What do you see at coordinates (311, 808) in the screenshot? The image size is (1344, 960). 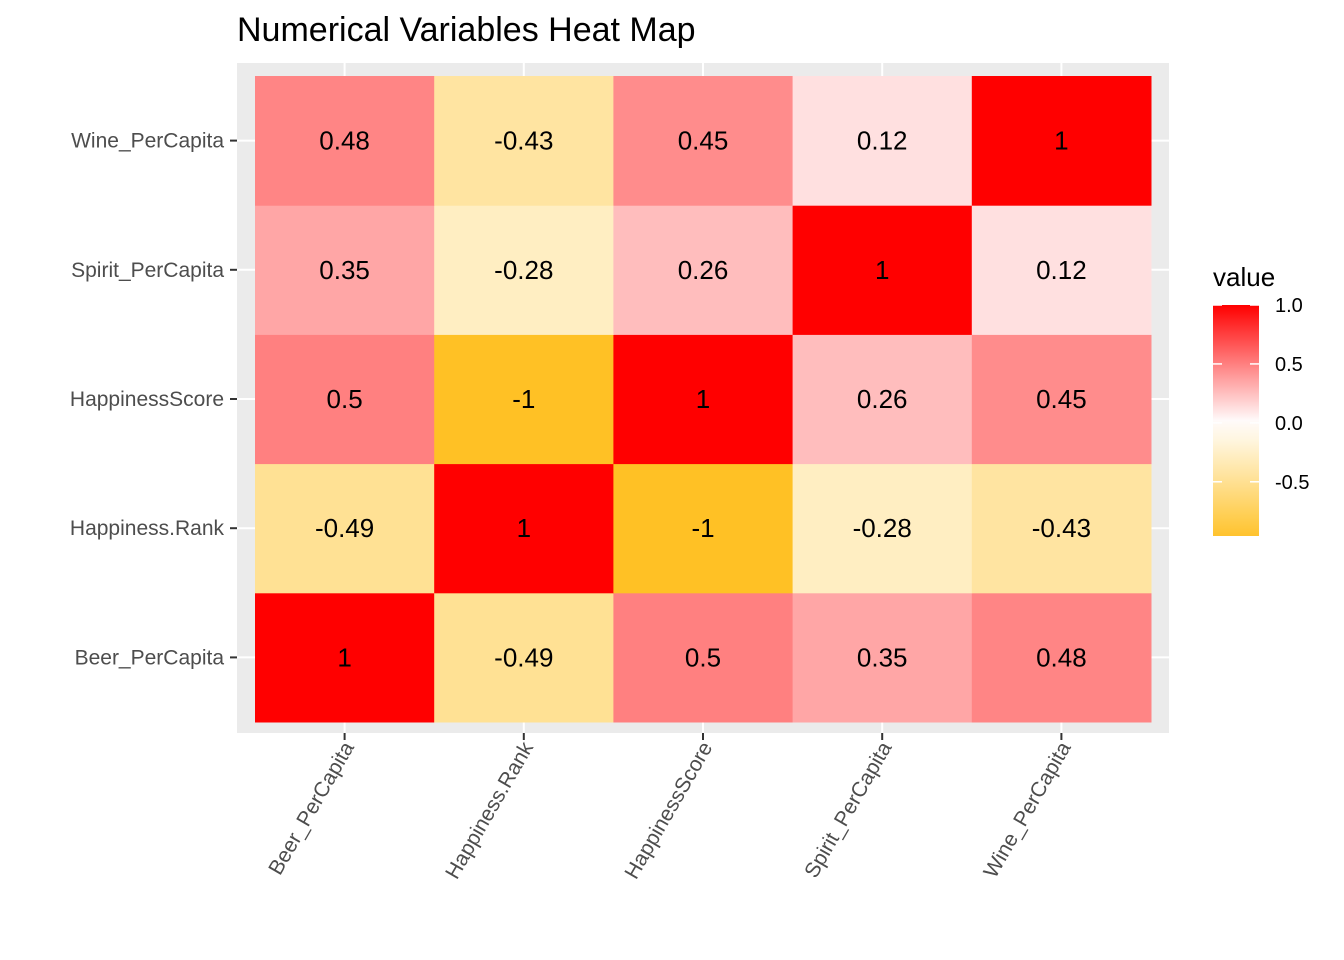 I see `x-tick-label: Beer_PerCapita` at bounding box center [311, 808].